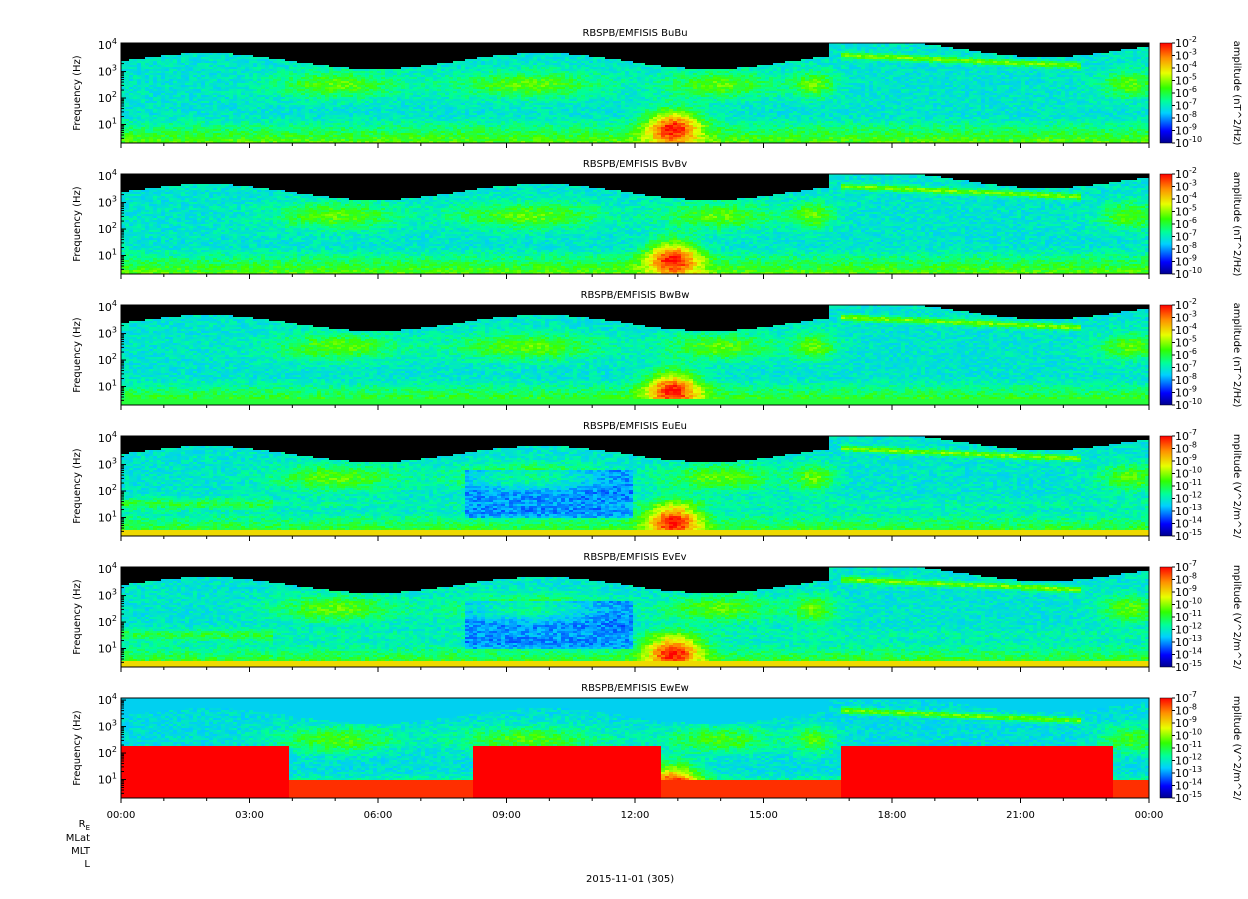 This screenshot has height=899, width=1248. I want to click on x-tick-label: 15:00, so click(763, 815).